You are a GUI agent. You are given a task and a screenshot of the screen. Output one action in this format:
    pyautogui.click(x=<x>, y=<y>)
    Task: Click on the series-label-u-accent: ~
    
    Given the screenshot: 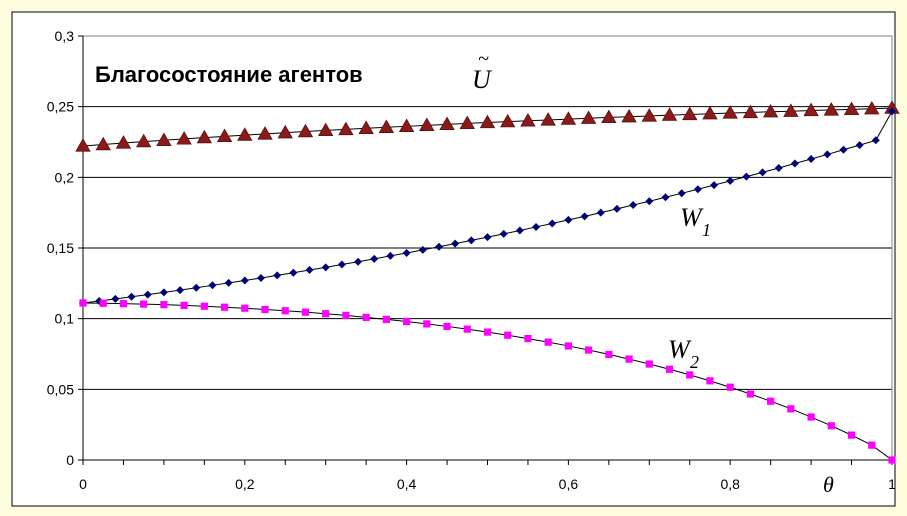 What is the action you would take?
    pyautogui.click(x=483, y=59)
    